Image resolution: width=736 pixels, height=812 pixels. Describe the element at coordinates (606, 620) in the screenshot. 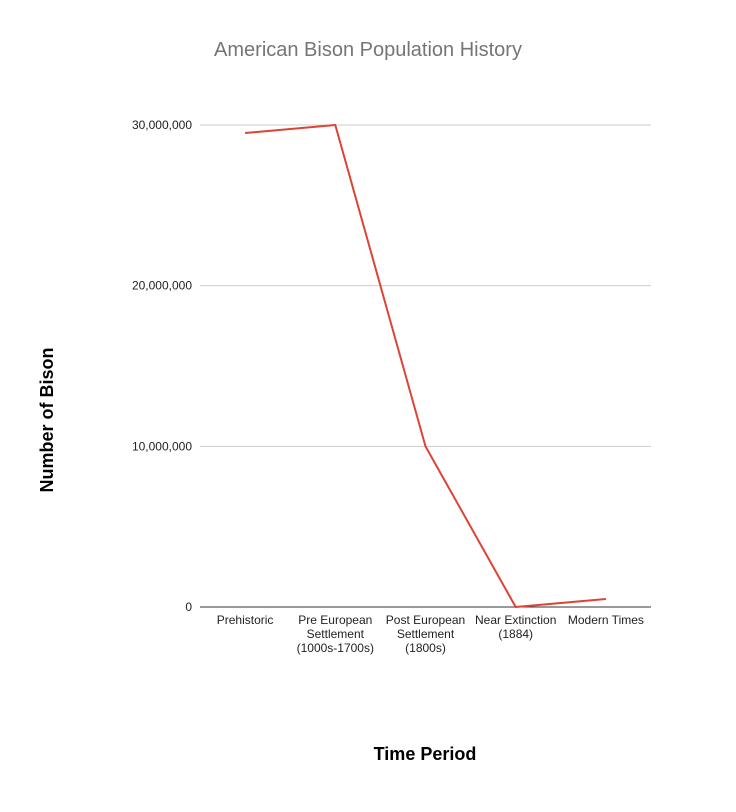

I see `x-tick-label: Modern Times` at that location.